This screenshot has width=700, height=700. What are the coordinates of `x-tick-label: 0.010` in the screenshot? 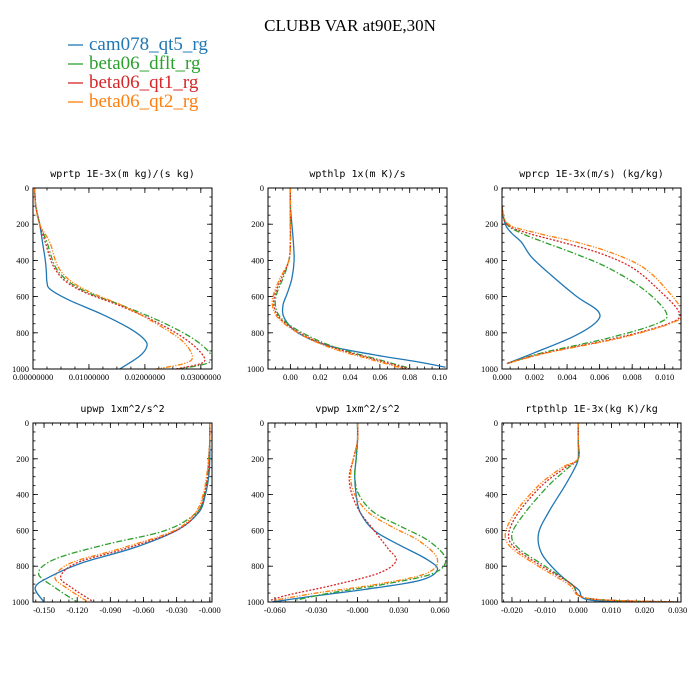 It's located at (611, 610).